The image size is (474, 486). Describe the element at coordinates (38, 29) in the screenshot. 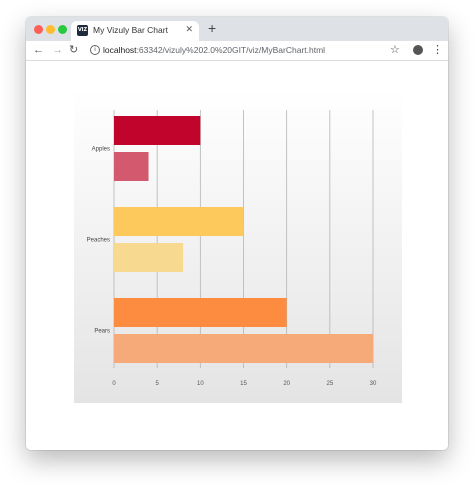

I see `close-window-button` at that location.